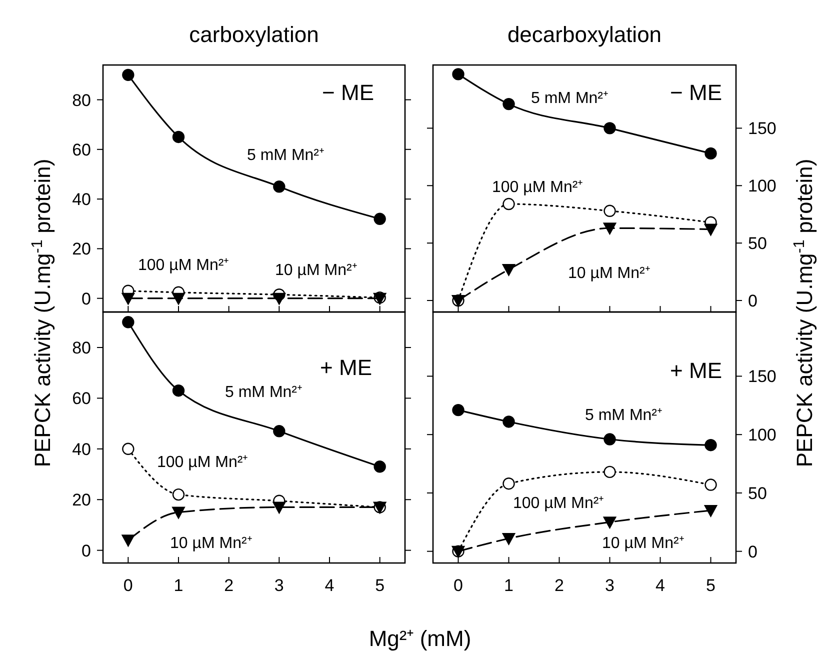 The width and height of the screenshot is (839, 658). What do you see at coordinates (584, 34) in the screenshot?
I see `chart-title: decarboxylation` at bounding box center [584, 34].